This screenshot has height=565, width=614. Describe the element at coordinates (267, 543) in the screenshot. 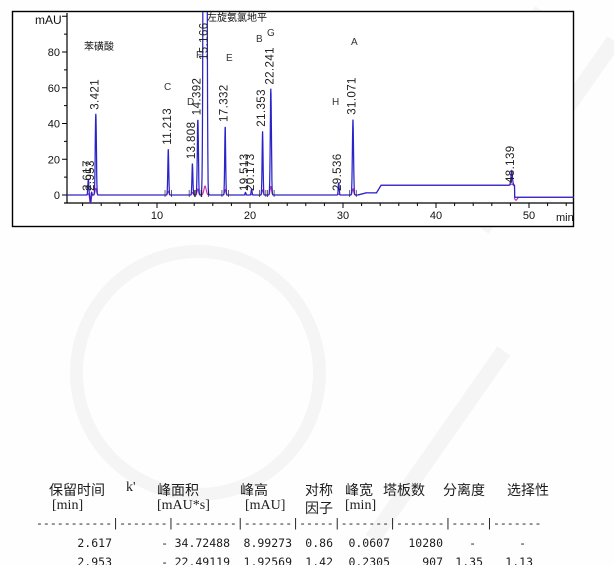

I see `table-cell: 8.99273` at that location.